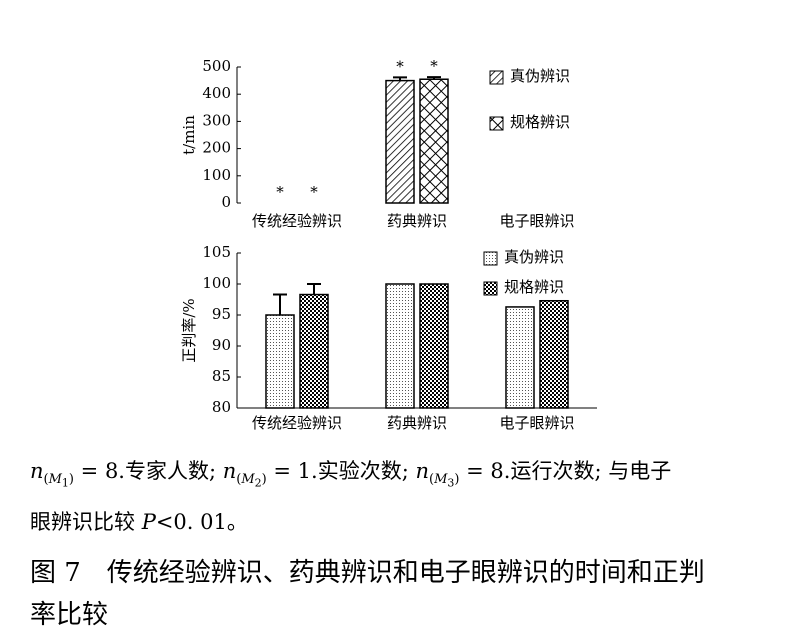 Image resolution: width=790 pixels, height=634 pixels. Describe the element at coordinates (216, 93) in the screenshot. I see `y-tick-label: 400` at that location.